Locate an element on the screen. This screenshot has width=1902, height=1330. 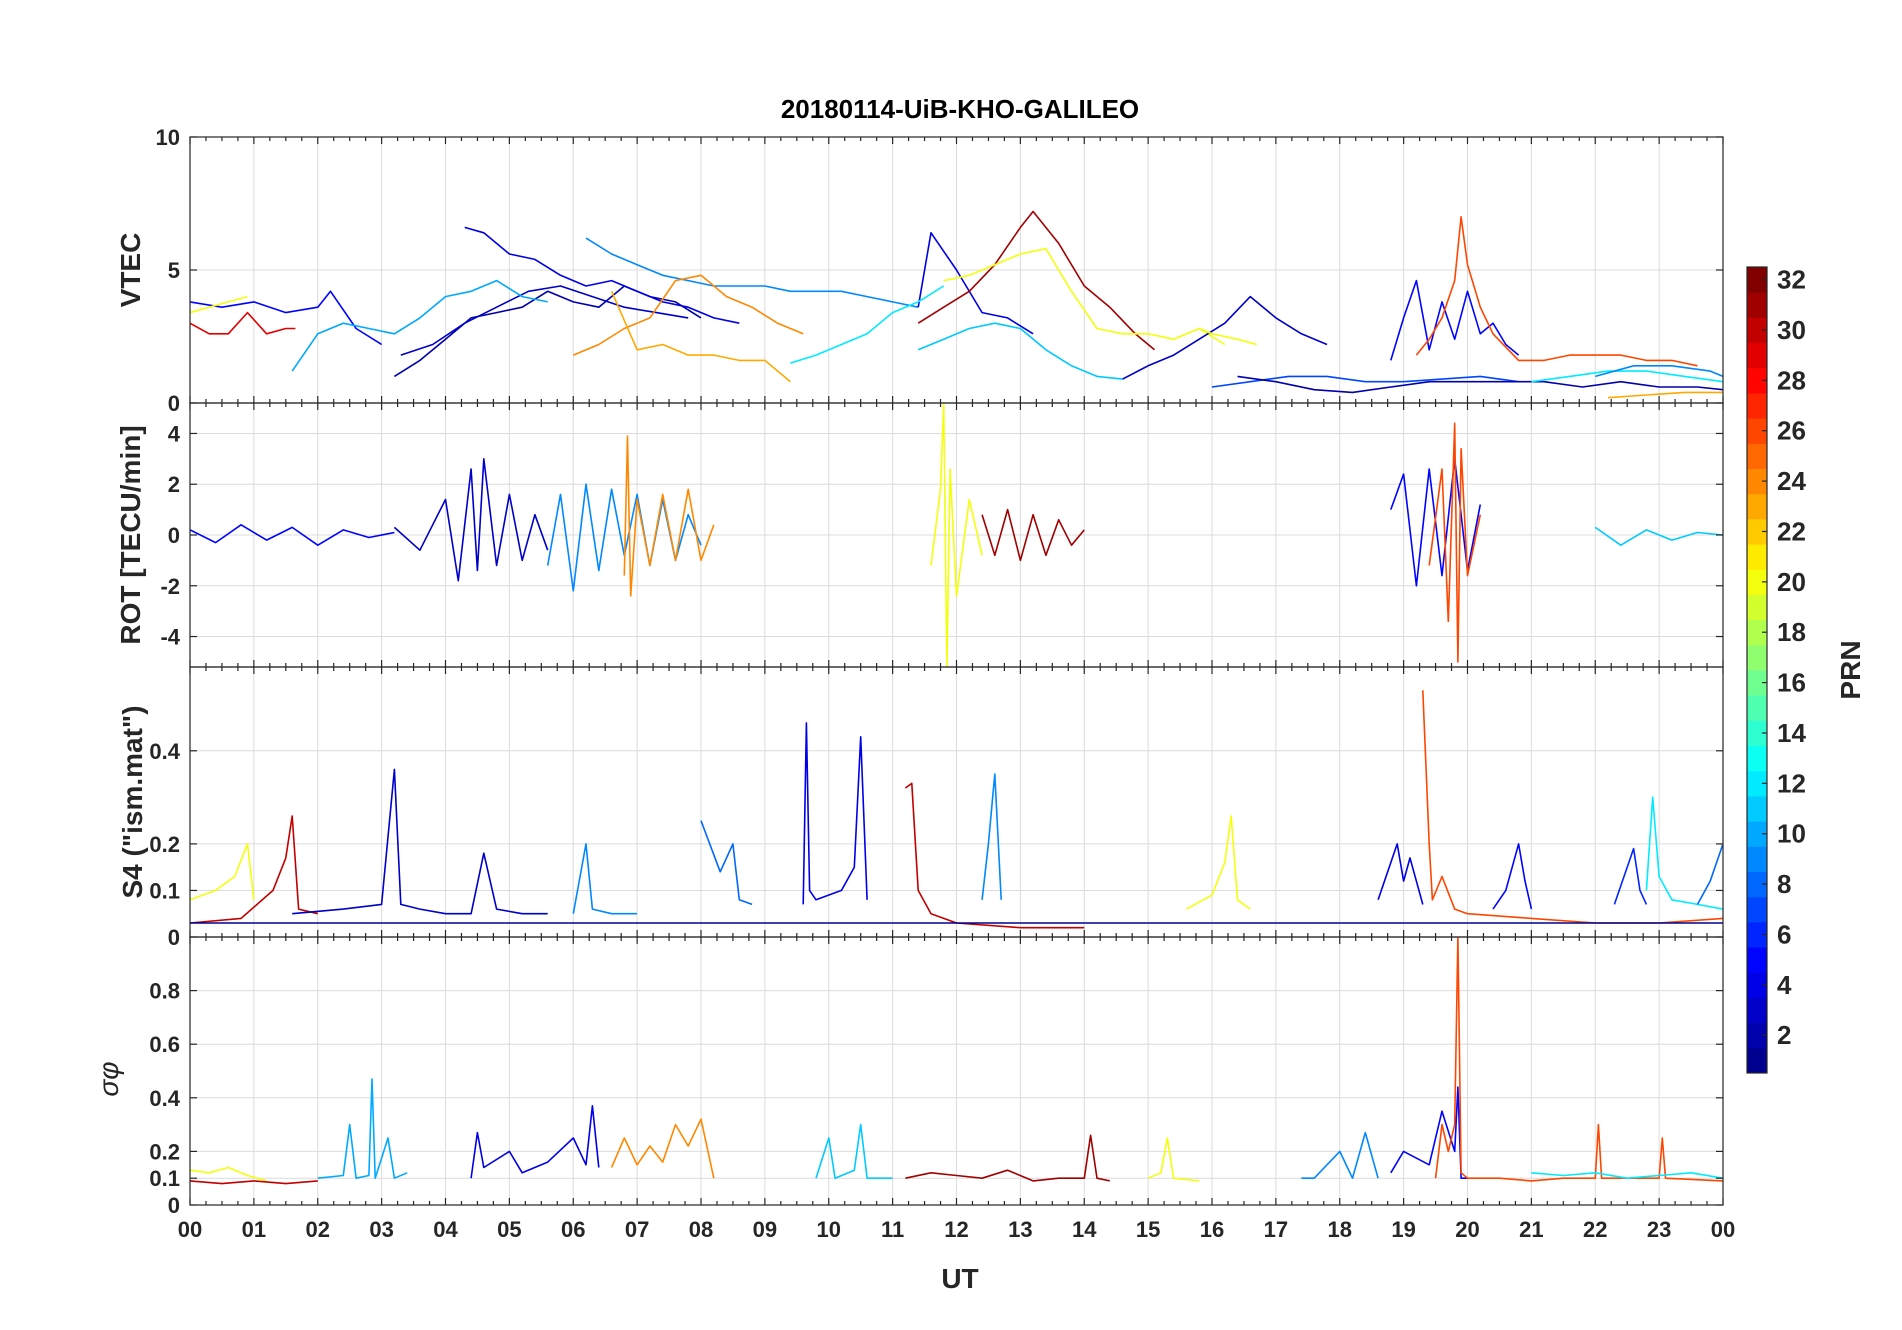
y-axis-title: VTEC is located at coordinates (130, 270).